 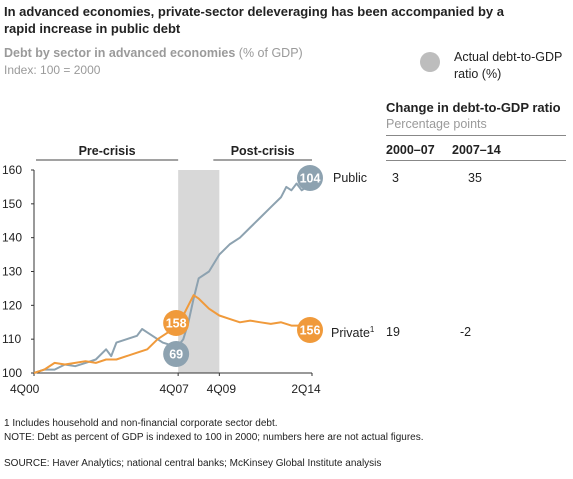 What do you see at coordinates (306, 389) in the screenshot?
I see `x-tick-label: 2Q14` at bounding box center [306, 389].